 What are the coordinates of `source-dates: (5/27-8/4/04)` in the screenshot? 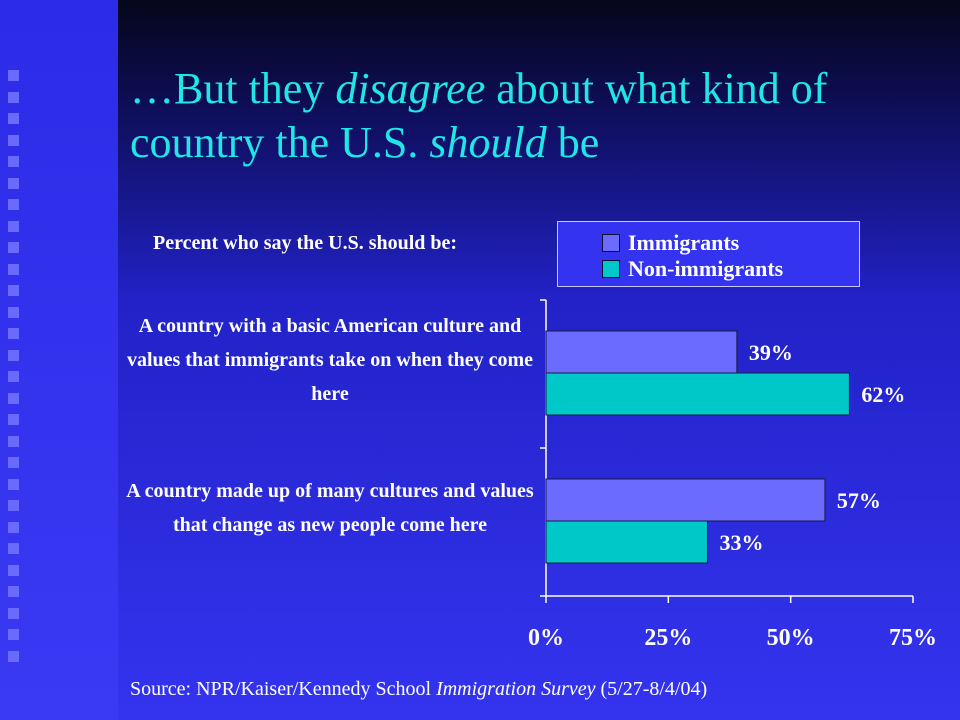 It's located at (651, 689).